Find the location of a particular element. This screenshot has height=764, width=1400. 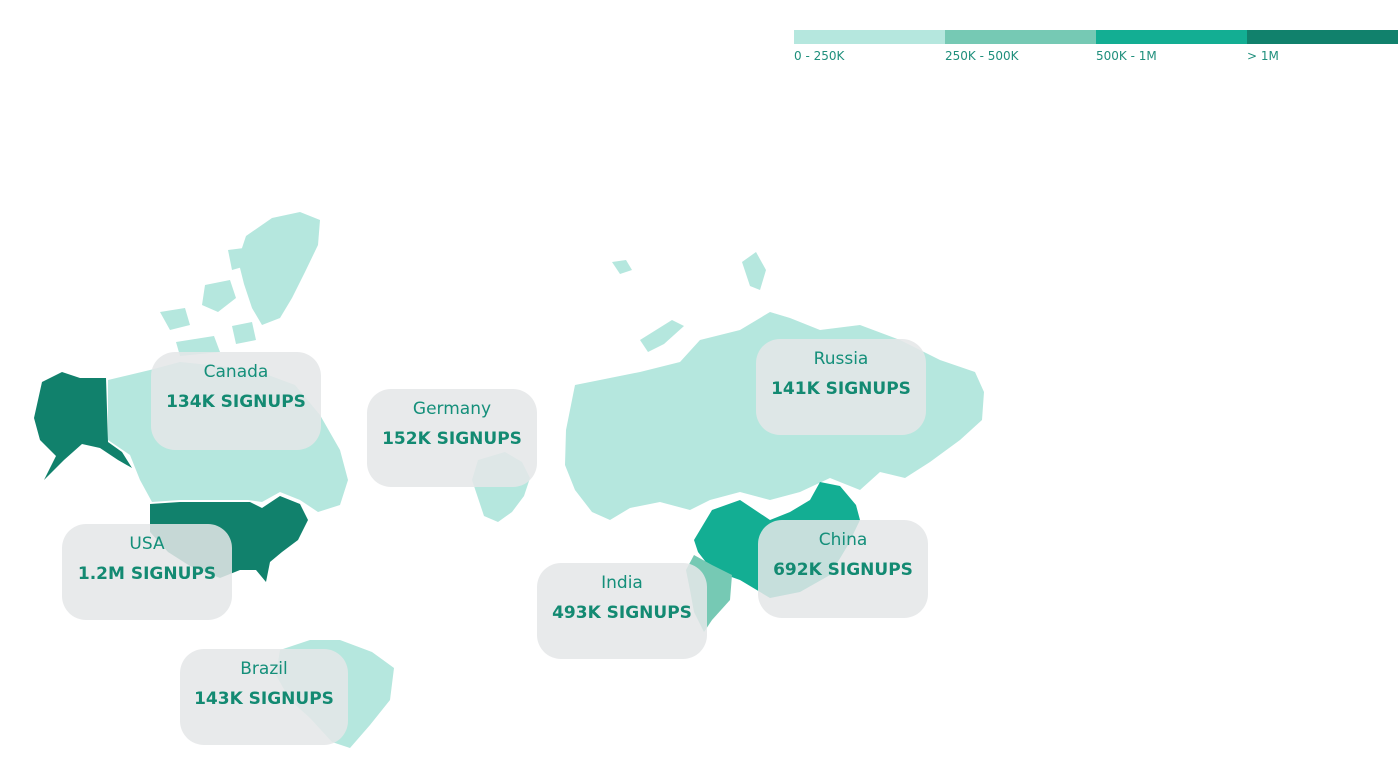

region-value: 134K SIGNUPS is located at coordinates (236, 402).